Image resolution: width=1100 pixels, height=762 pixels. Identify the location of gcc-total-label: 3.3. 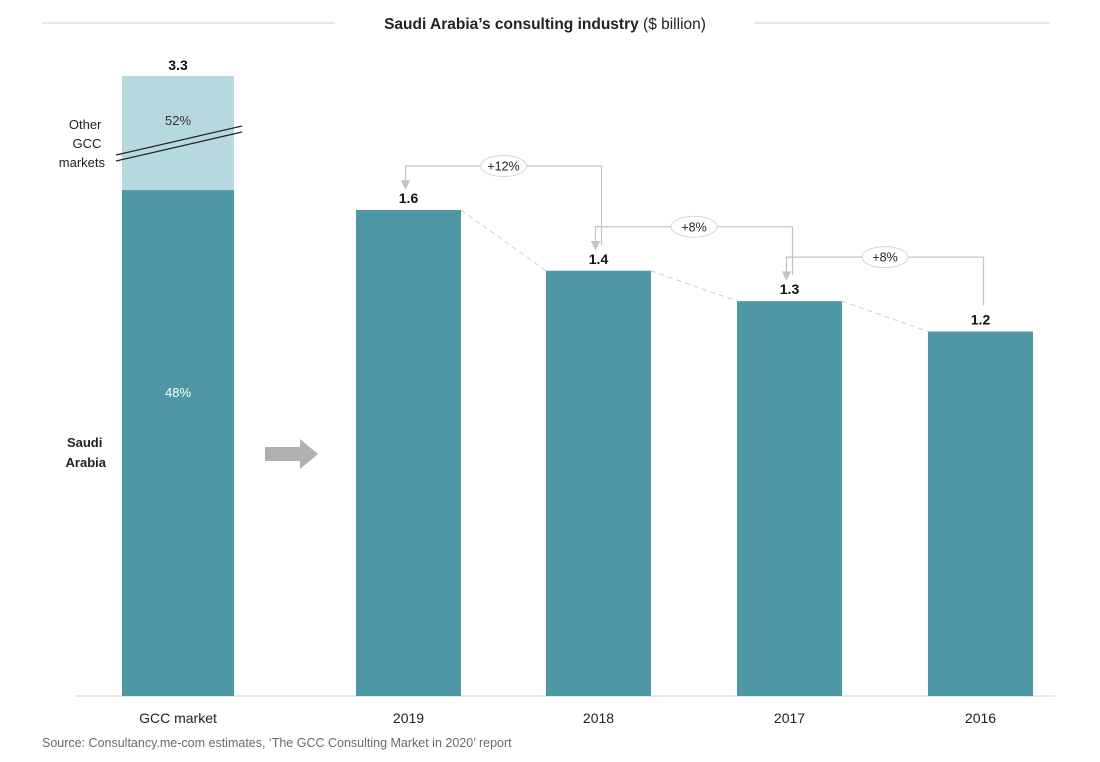
(178, 65).